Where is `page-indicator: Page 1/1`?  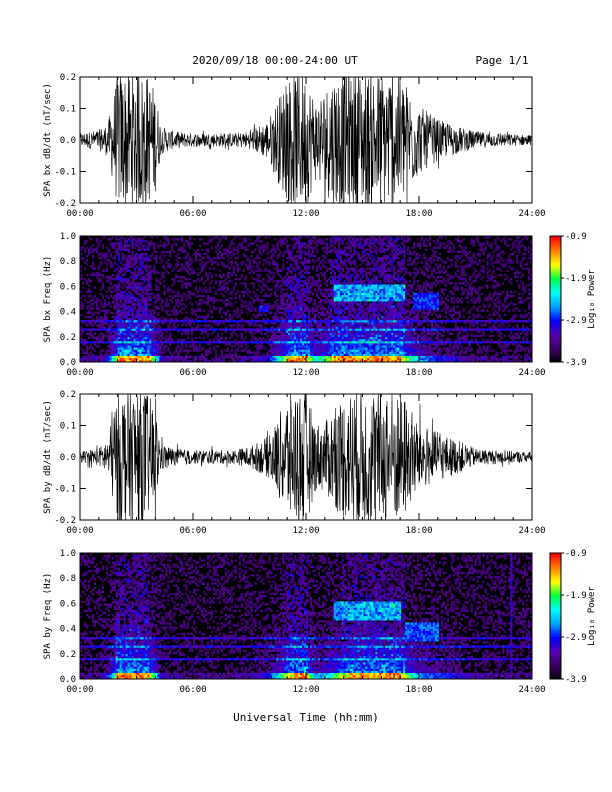 page-indicator: Page 1/1 is located at coordinates (502, 60).